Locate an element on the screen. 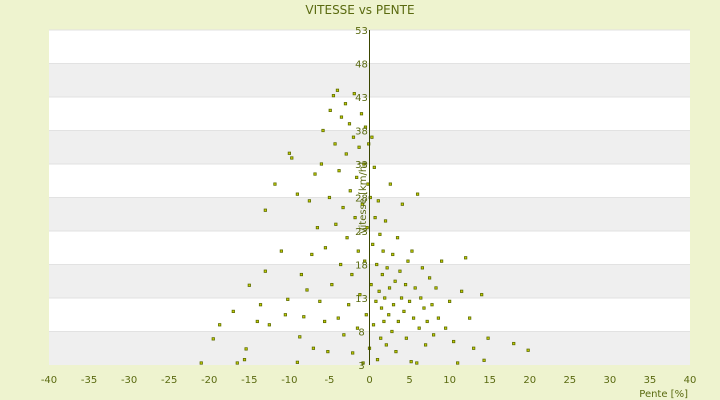 The image size is (720, 400). x-tick-label: -10 is located at coordinates (289, 380).